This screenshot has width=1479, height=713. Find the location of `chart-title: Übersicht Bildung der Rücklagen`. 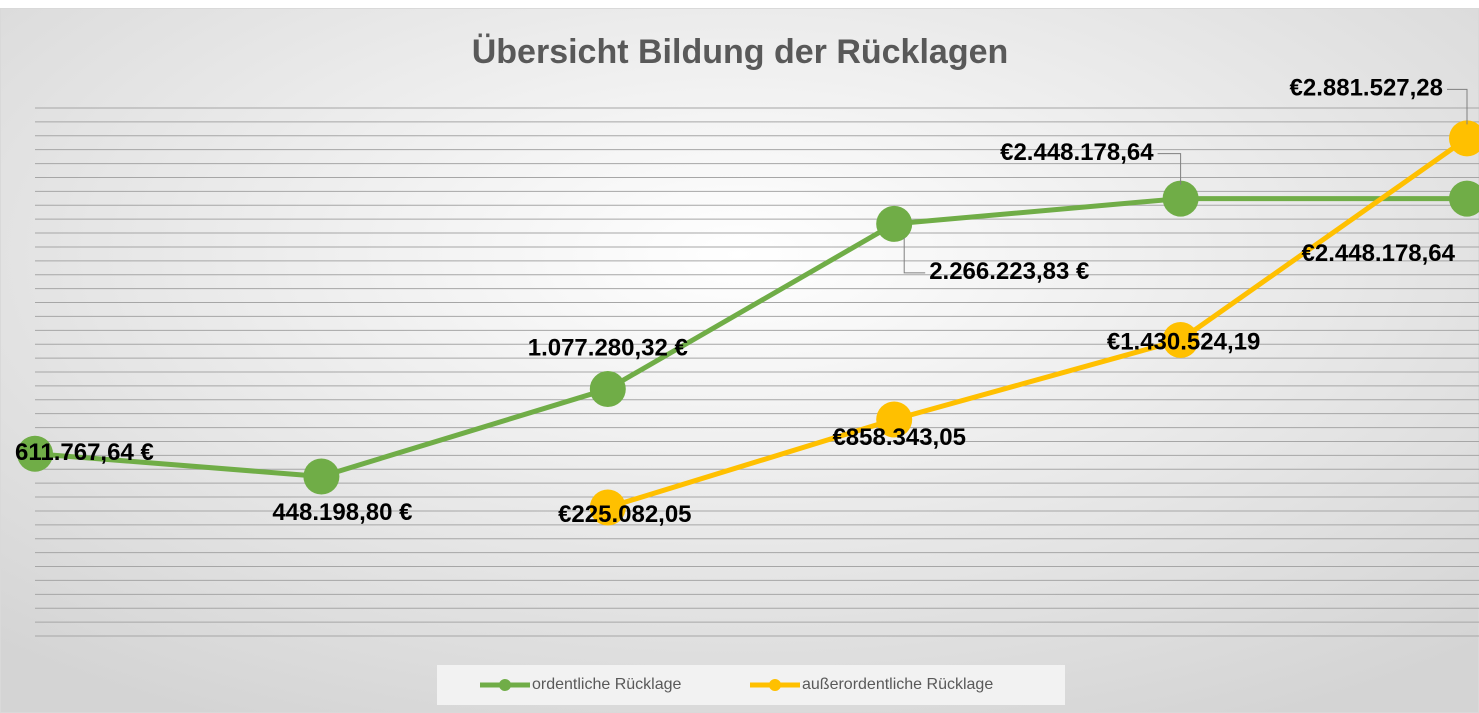

chart-title: Übersicht Bildung der Rücklagen is located at coordinates (740, 52).